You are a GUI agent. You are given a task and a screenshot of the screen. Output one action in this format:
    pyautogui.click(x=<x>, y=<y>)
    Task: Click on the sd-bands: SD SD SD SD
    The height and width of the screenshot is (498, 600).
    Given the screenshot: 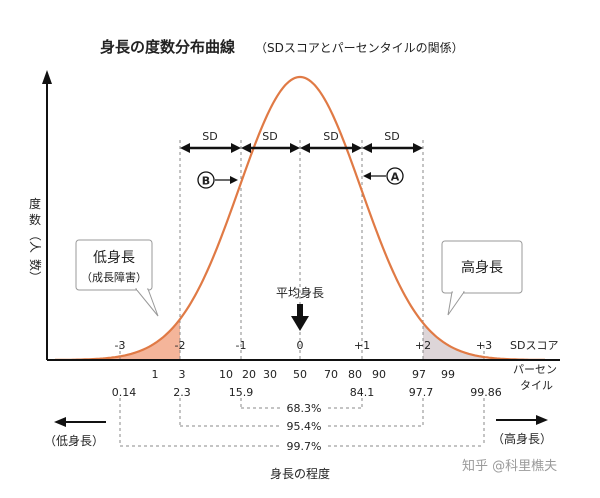 What is the action you would take?
    pyautogui.click(x=301, y=141)
    